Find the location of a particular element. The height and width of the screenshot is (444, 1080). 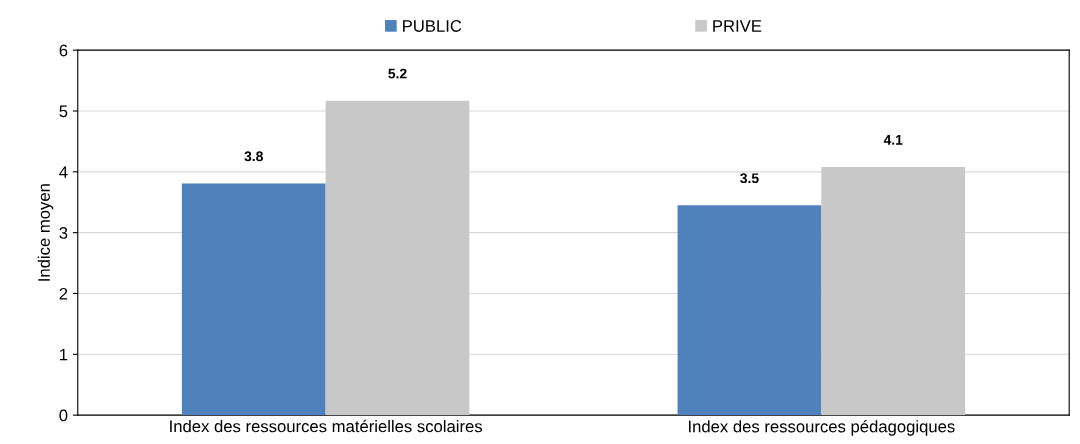

x-tick-label: Index des ressources pédagogiques is located at coordinates (822, 428).